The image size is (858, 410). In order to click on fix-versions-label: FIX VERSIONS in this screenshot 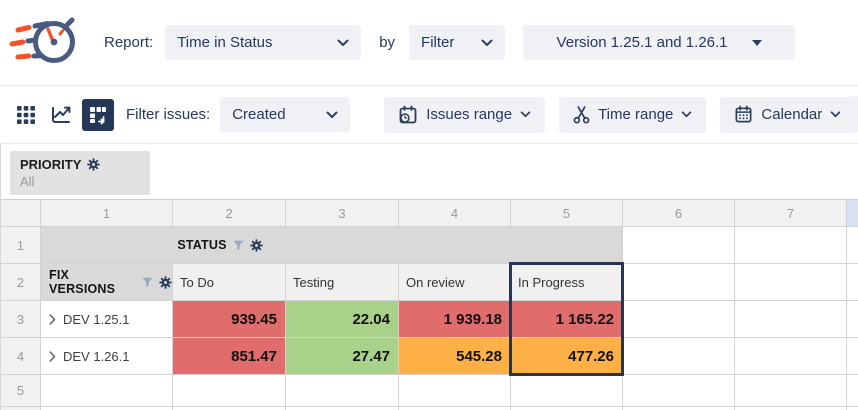, I will do `click(82, 282)`.